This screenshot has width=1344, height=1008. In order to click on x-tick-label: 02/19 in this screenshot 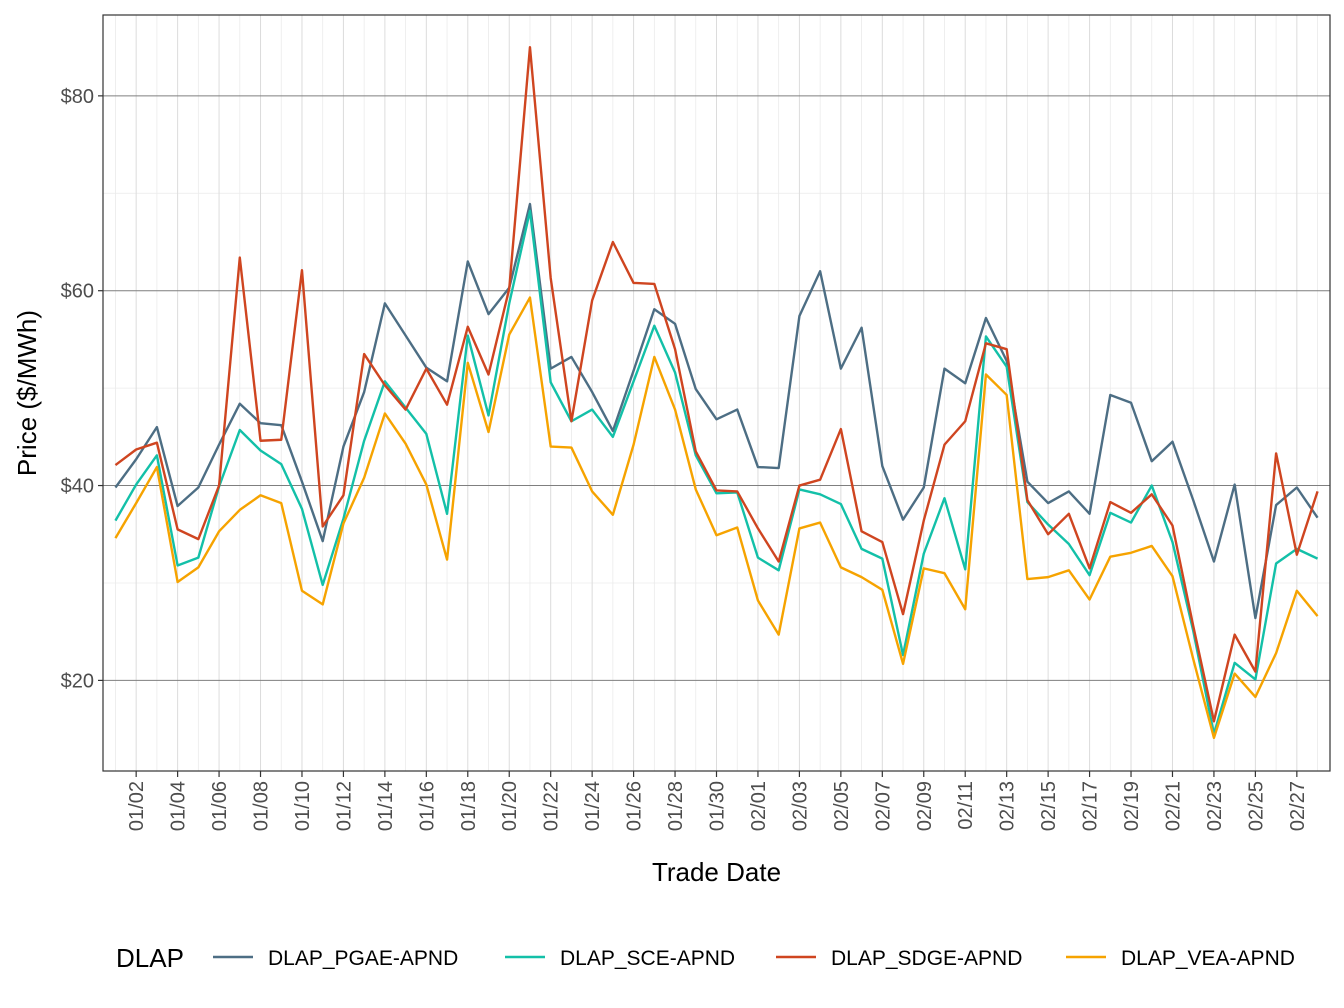, I will do `click(1132, 806)`.